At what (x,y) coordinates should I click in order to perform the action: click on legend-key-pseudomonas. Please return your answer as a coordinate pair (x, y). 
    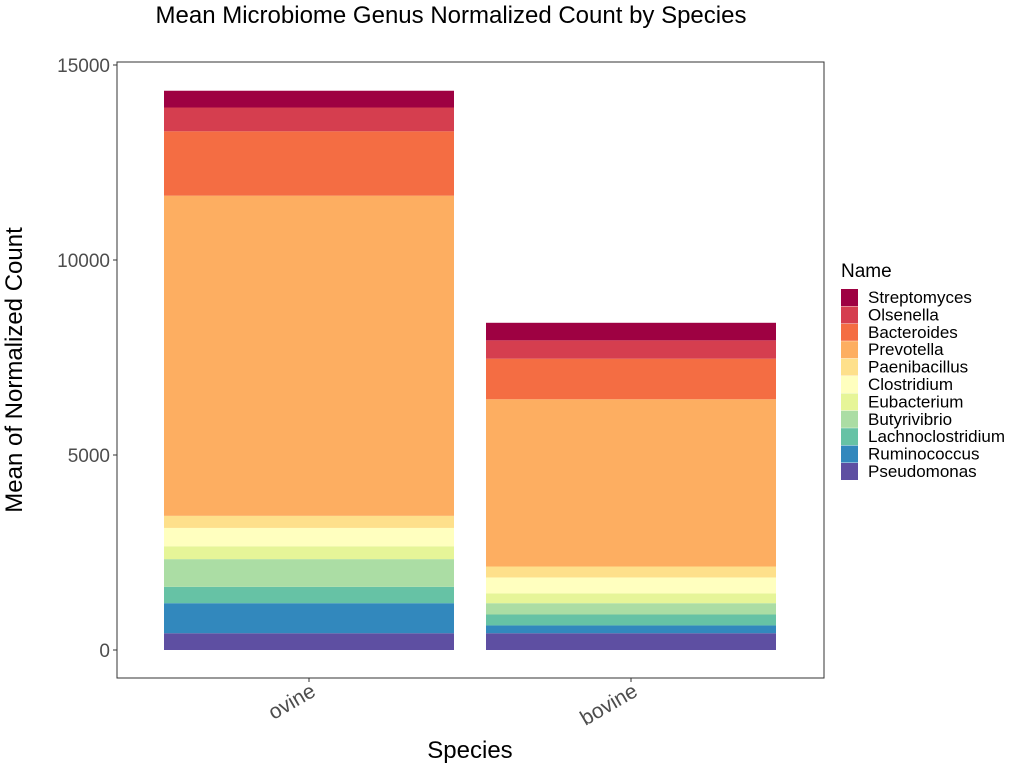
    Looking at the image, I should click on (849, 471).